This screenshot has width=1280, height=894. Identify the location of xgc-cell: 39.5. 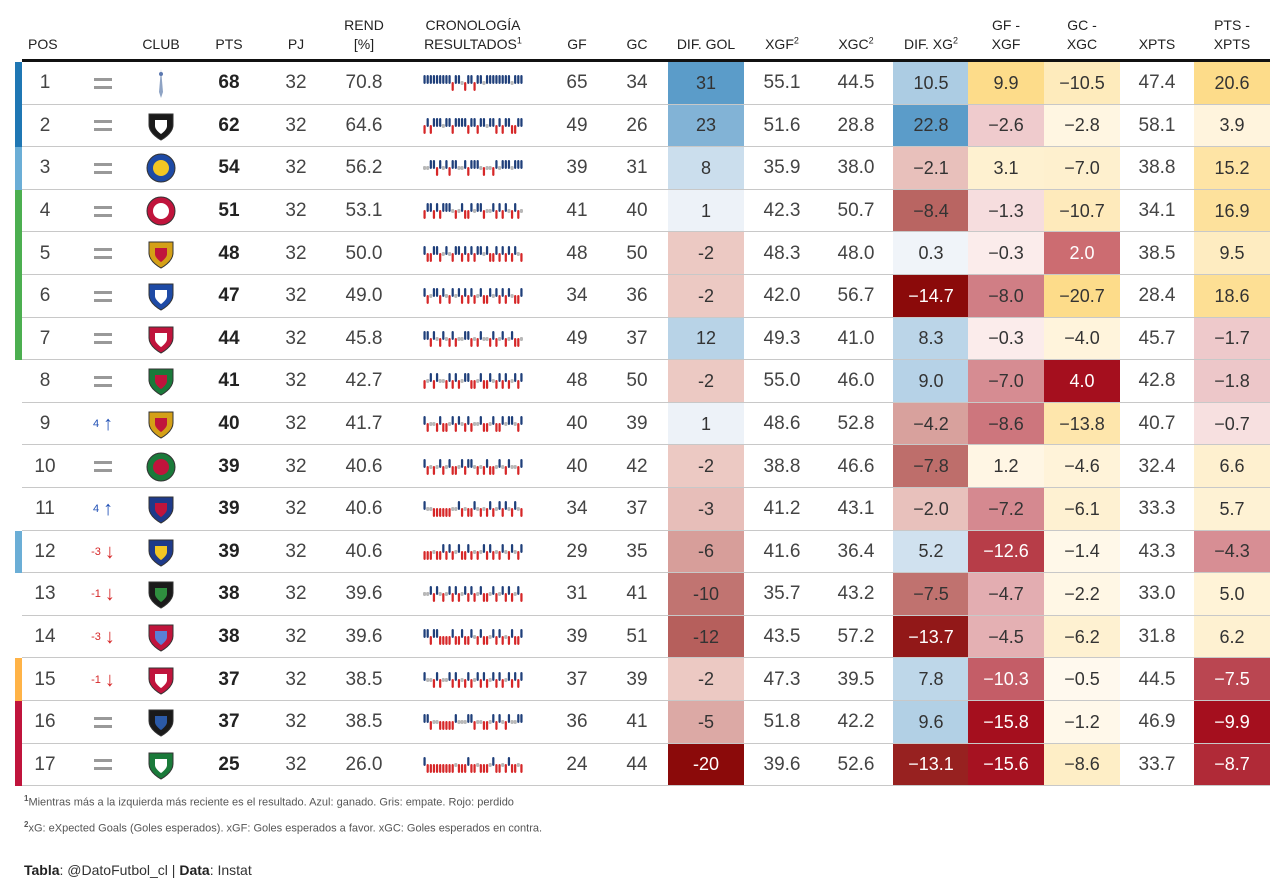
(856, 679).